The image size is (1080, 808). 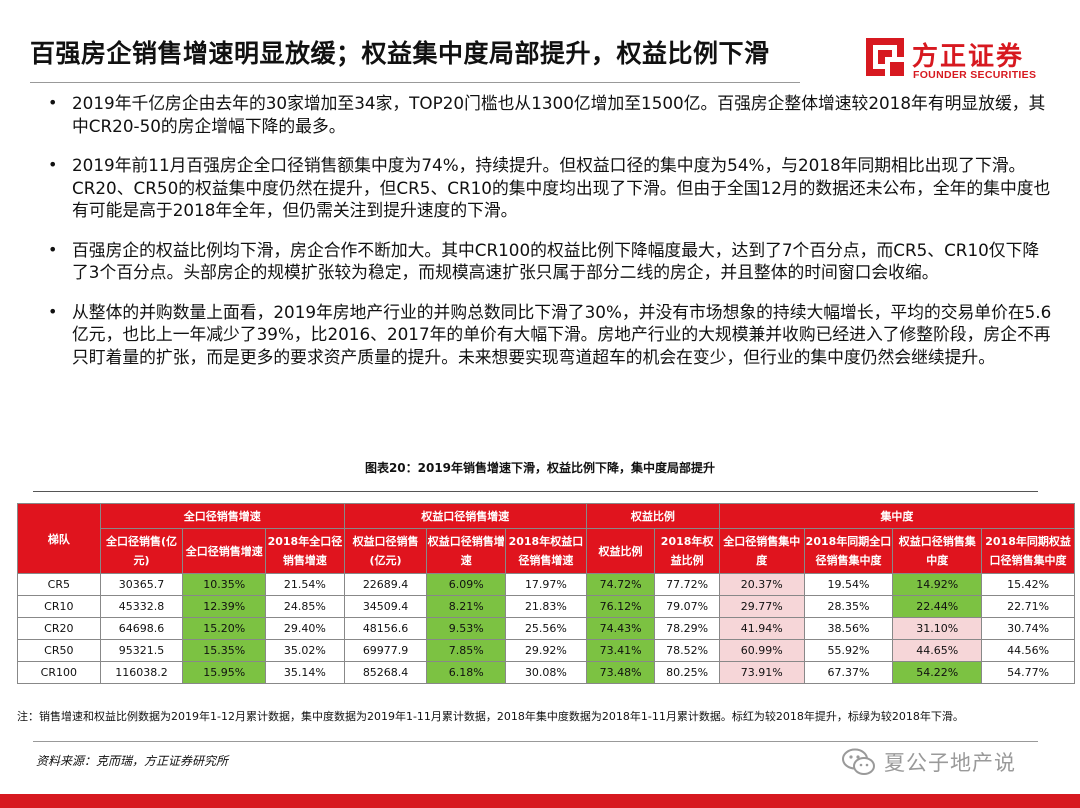 I want to click on table-cell: 15.20%, so click(x=224, y=628).